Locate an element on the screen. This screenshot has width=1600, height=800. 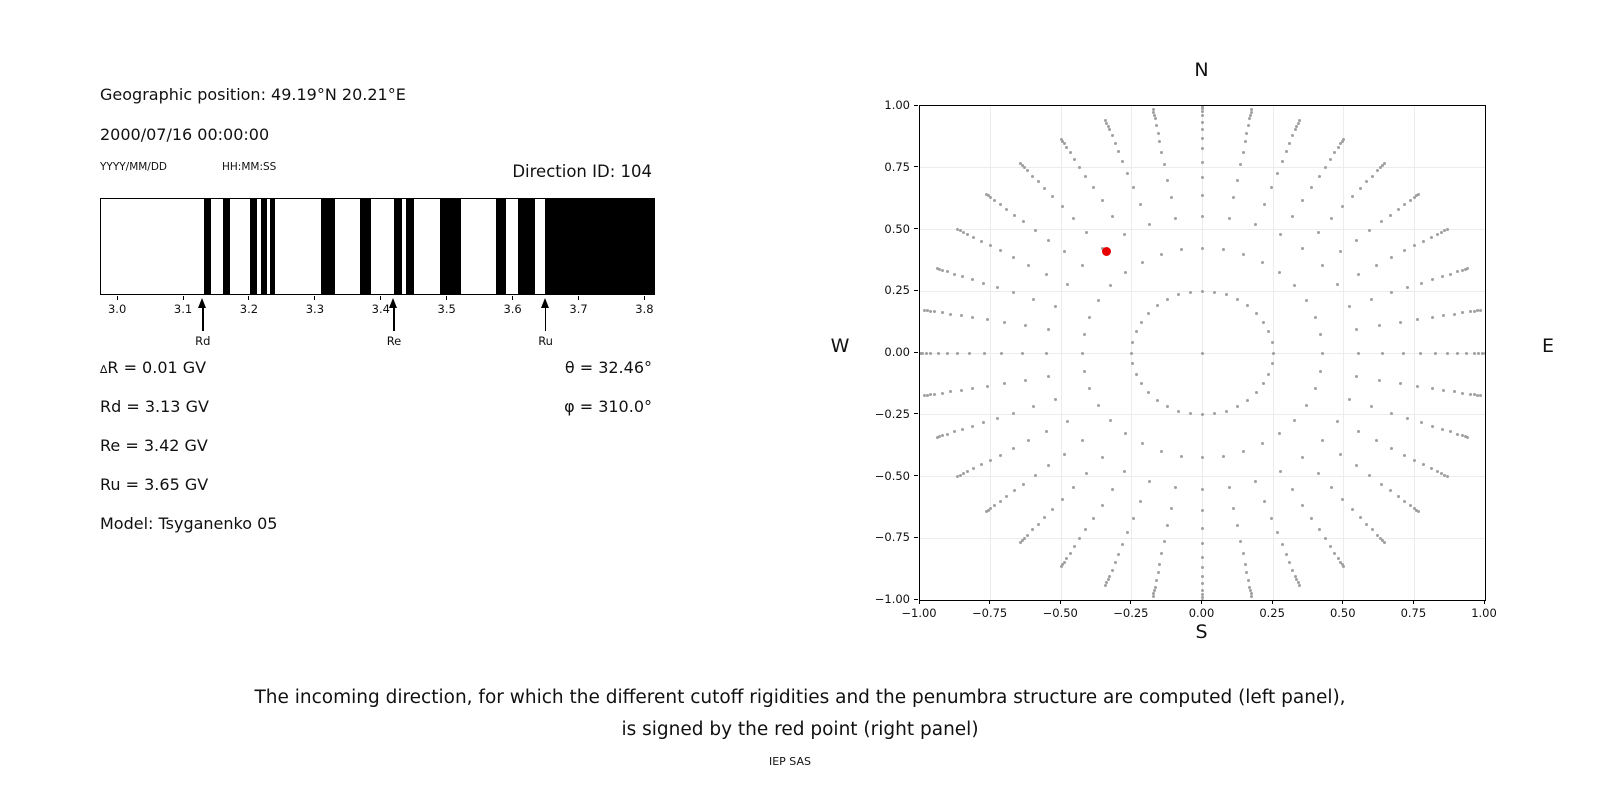
delta-symbol: ∆ is located at coordinates (104, 369).